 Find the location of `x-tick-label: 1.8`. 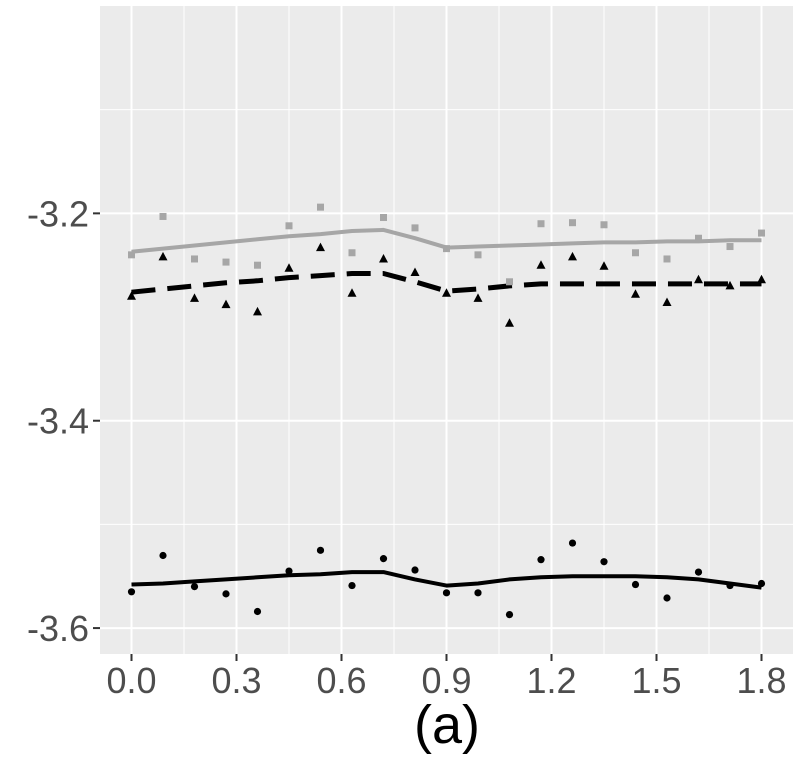

x-tick-label: 1.8 is located at coordinates (761, 680).